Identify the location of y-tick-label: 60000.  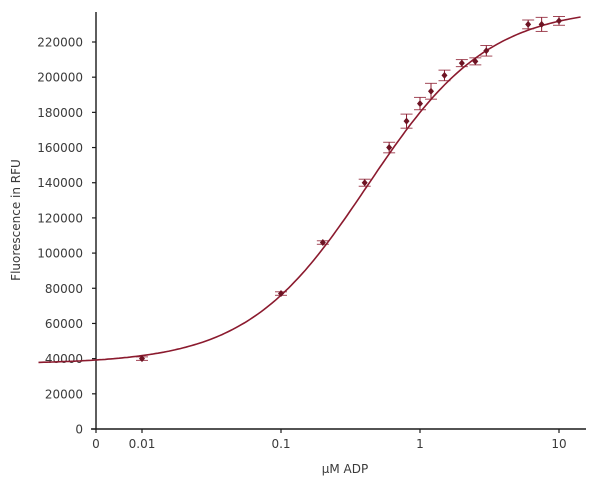
(64, 324).